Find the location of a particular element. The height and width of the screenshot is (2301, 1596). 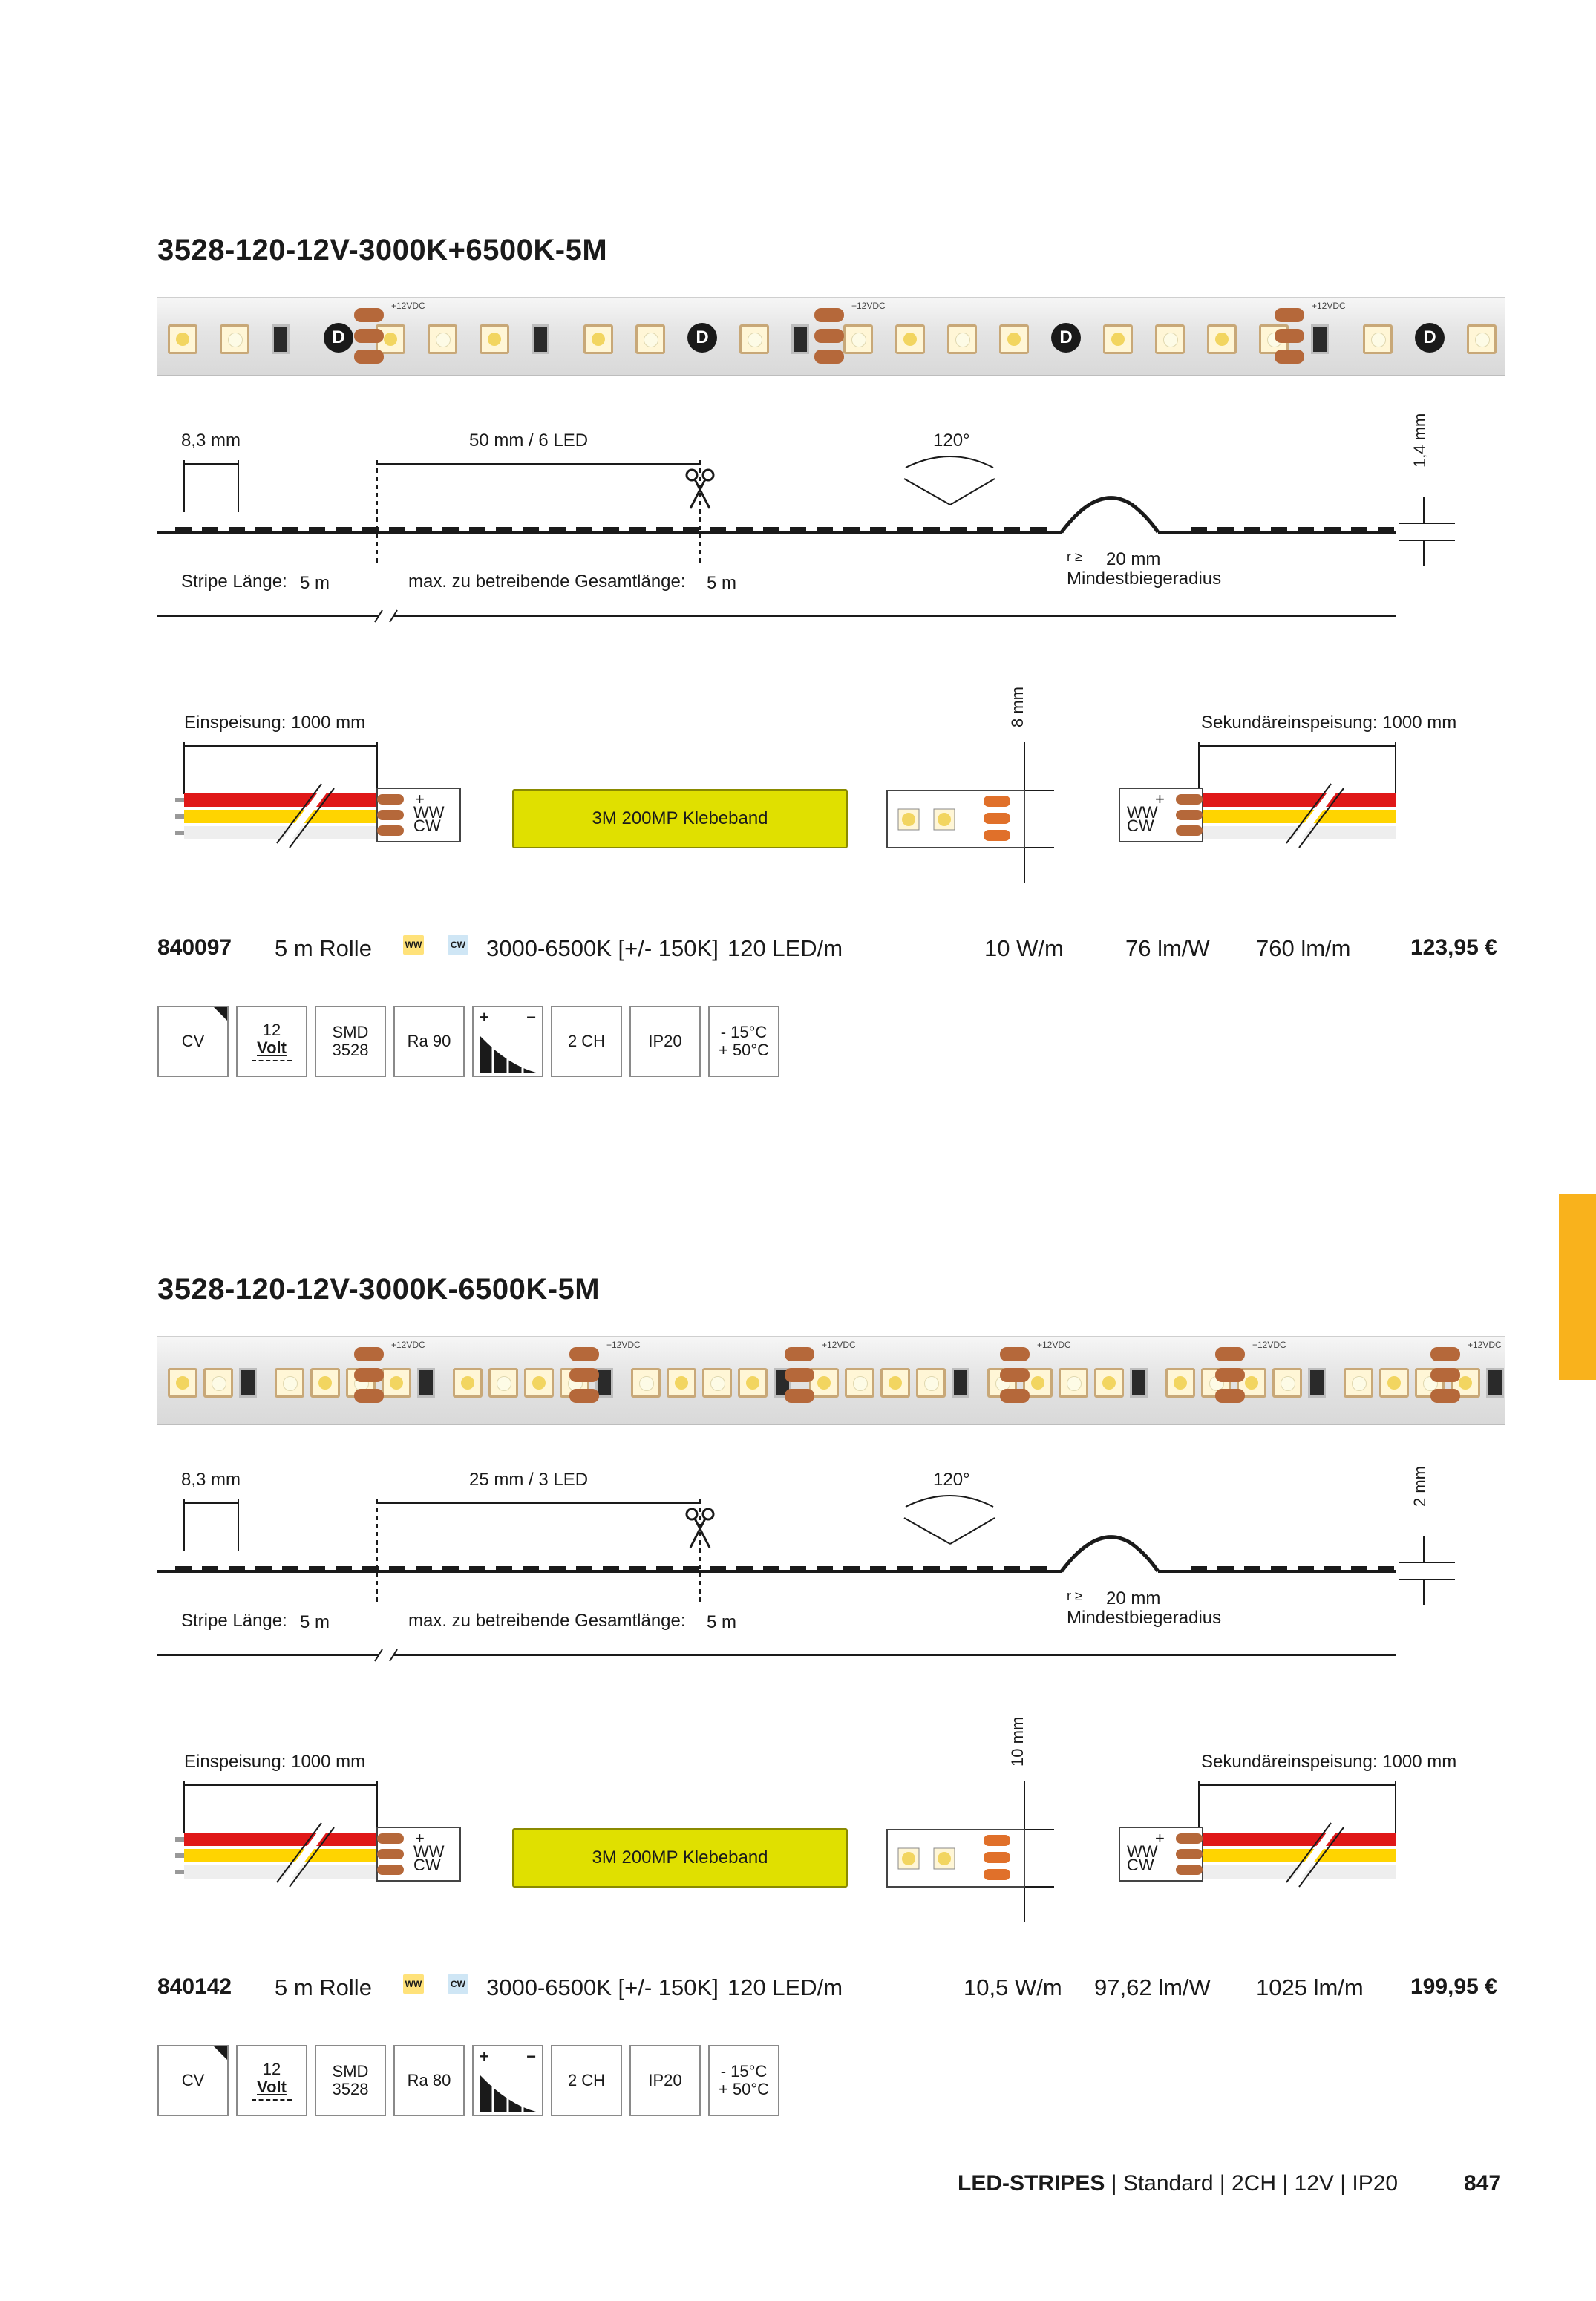

color-temperature: 3000-6500K [+/- 150K] is located at coordinates (602, 948).